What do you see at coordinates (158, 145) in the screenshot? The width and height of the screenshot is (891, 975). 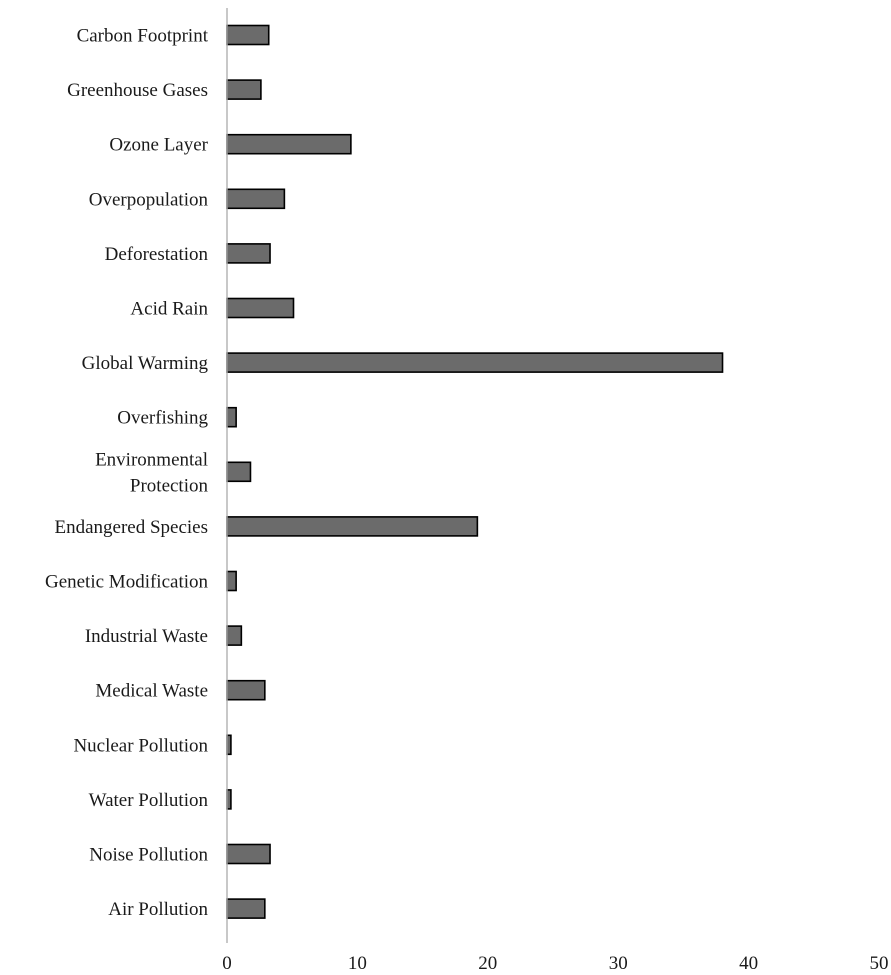 I see `category-label: Ozone Layer` at bounding box center [158, 145].